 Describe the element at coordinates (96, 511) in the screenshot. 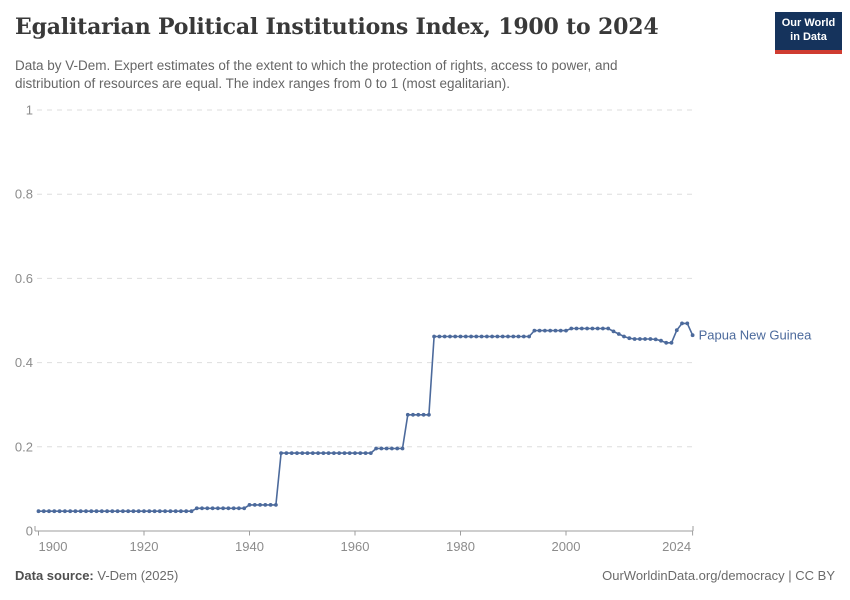

I see `data-point-1911` at that location.